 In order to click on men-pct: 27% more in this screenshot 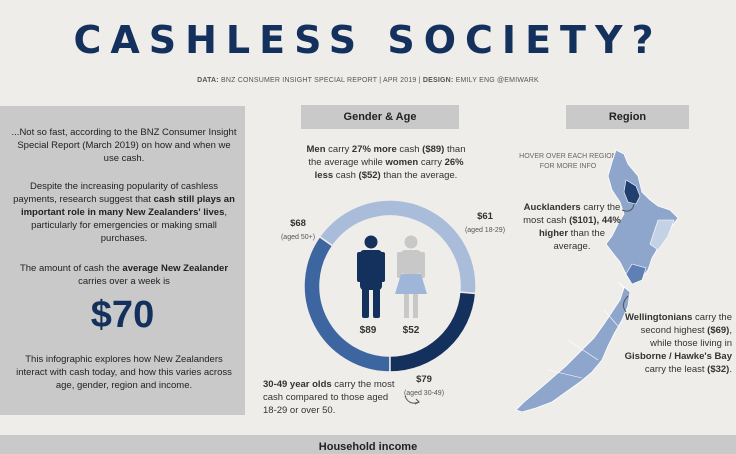, I will do `click(374, 149)`.